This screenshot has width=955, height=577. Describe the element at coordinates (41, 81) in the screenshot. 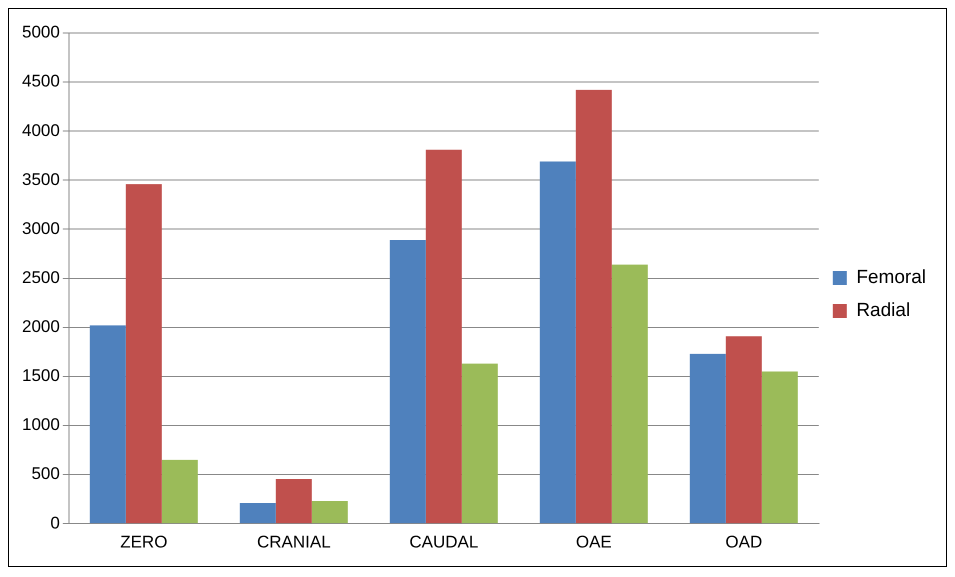

I see `y-tick-label: 4500` at that location.